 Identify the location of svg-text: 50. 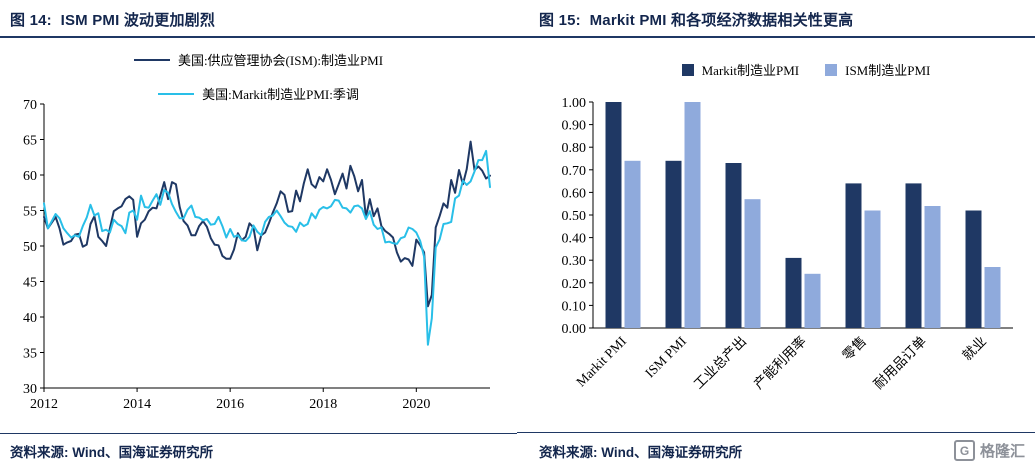
(30, 247).